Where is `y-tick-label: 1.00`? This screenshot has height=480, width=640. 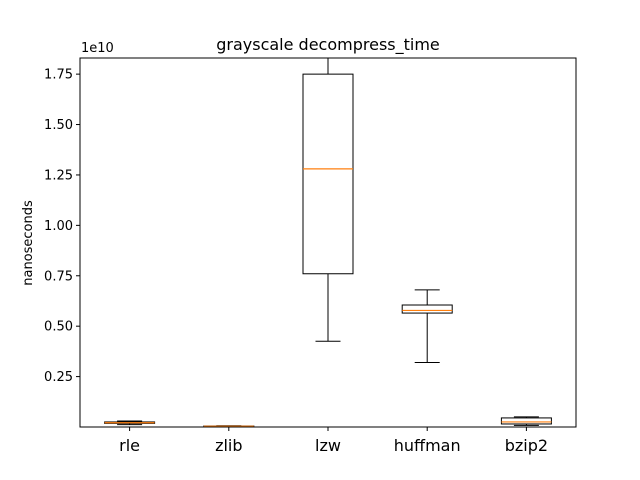
y-tick-label: 1.00 is located at coordinates (58, 226).